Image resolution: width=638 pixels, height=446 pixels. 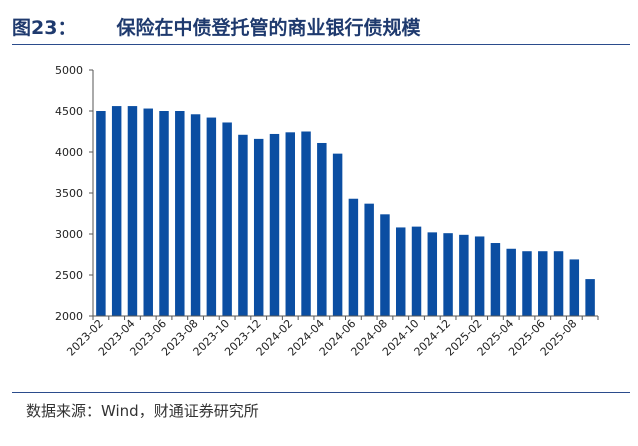 I want to click on y-tick-label: 4500, so click(x=69, y=111).